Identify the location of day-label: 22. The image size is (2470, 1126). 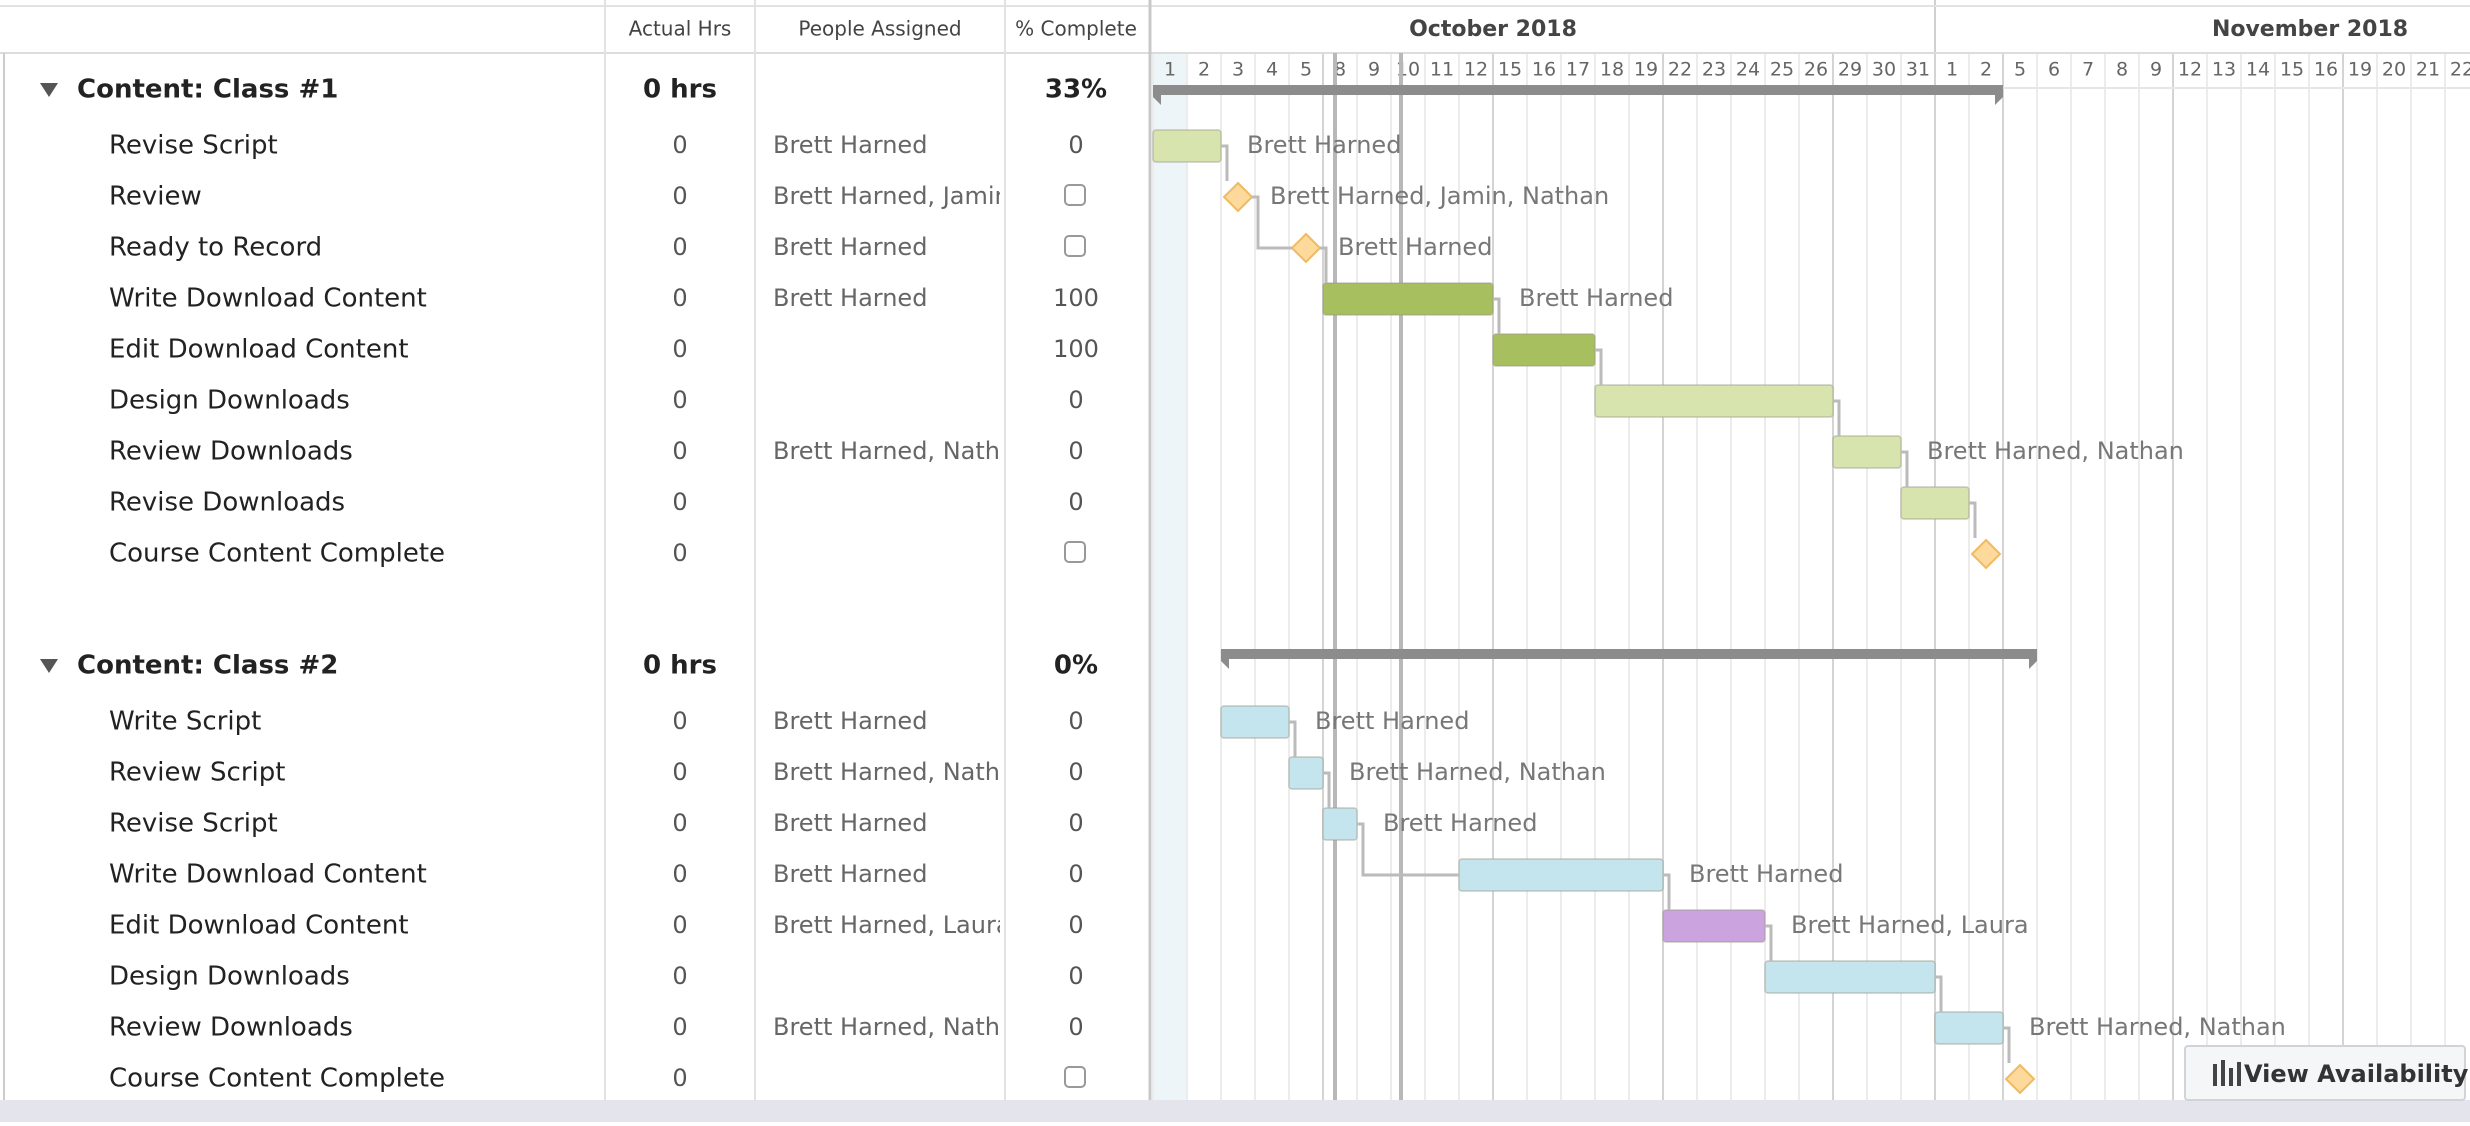
(1680, 70).